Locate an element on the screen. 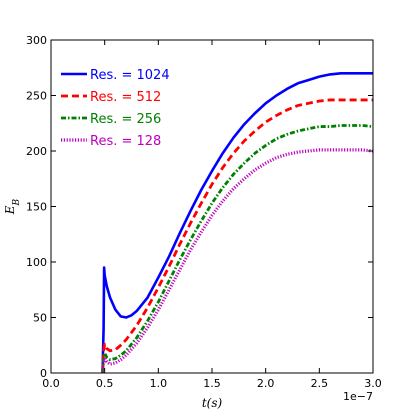 The width and height of the screenshot is (415, 415). x-tick-label: 1.0 is located at coordinates (159, 383).